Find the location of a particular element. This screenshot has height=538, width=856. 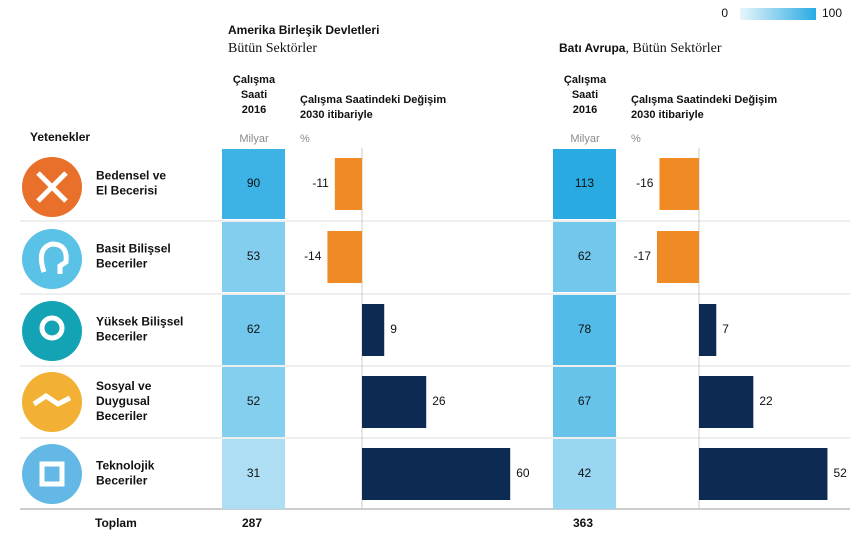

bar-label: -14 is located at coordinates (313, 256).